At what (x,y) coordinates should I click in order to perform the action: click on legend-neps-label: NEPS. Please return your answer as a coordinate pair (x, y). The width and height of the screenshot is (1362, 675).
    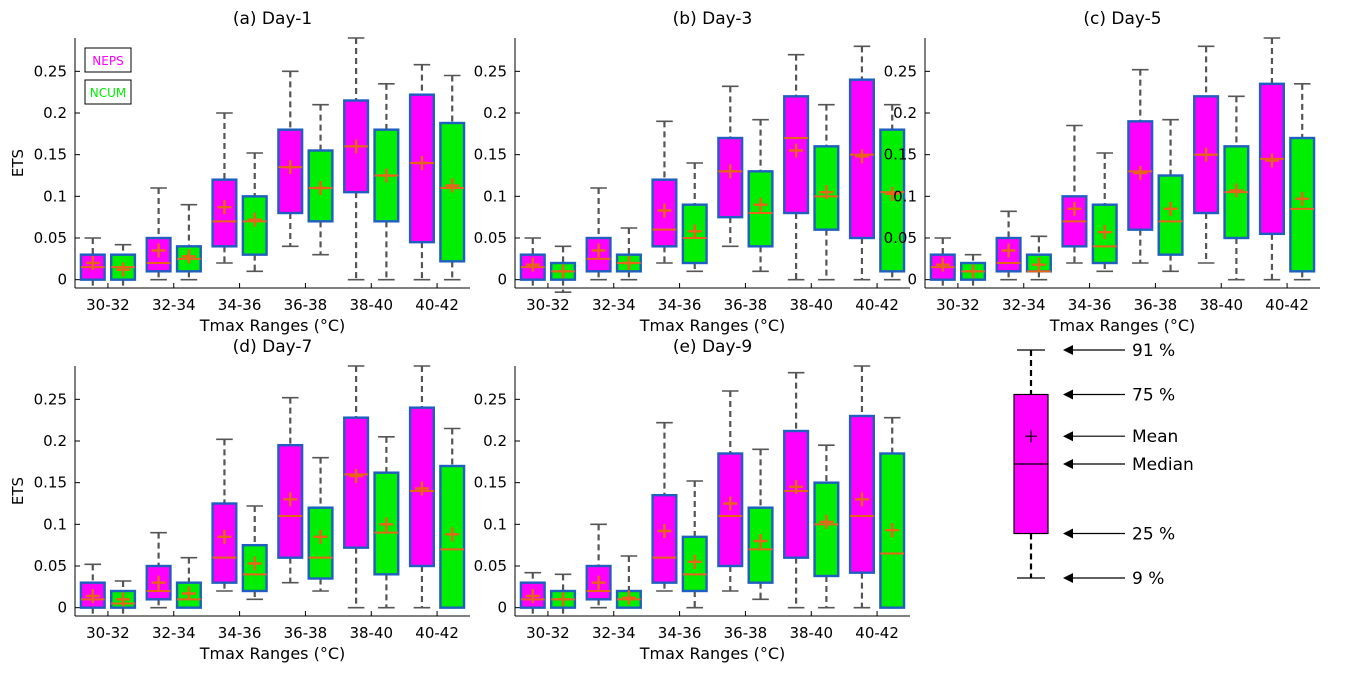
    Looking at the image, I should click on (107, 61).